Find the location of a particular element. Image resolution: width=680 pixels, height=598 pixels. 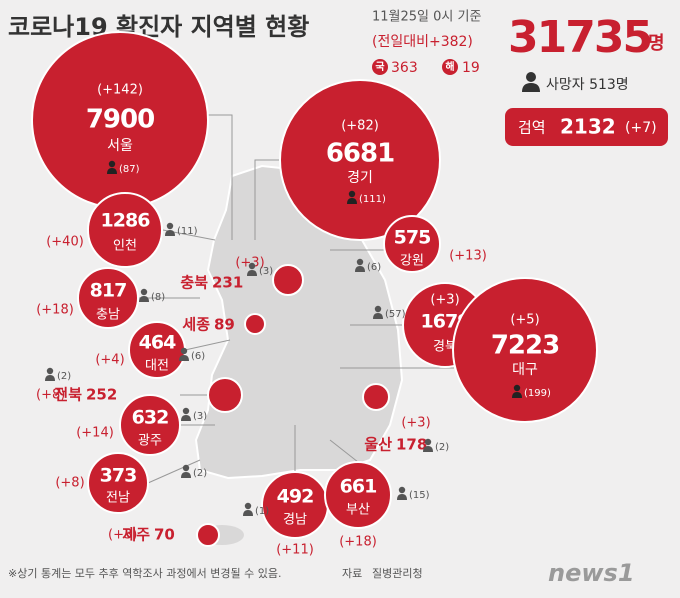

source: 질병관리청 is located at coordinates (397, 573).